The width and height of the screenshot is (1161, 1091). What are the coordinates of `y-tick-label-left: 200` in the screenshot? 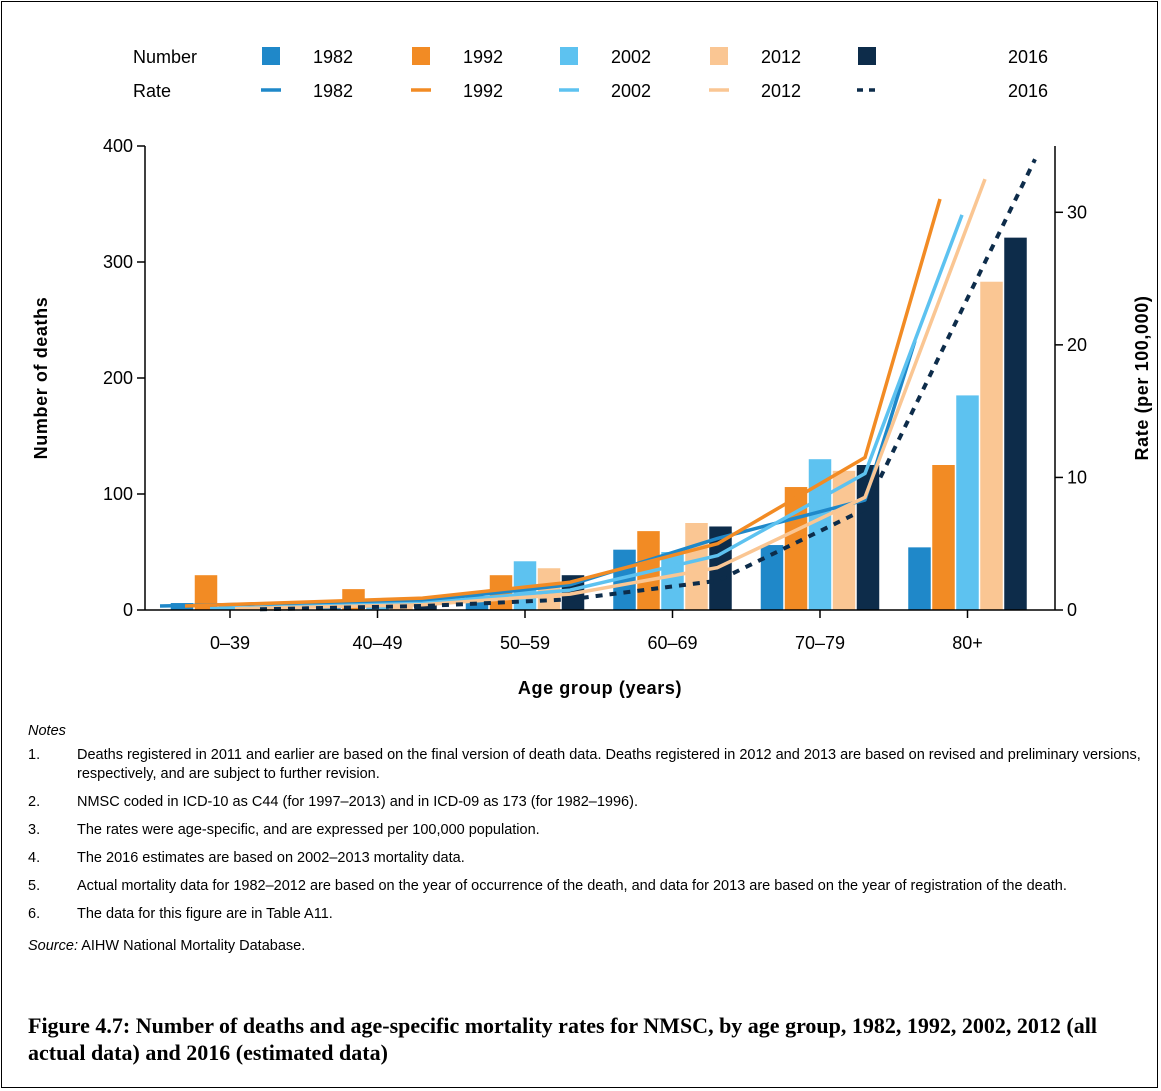 It's located at (118, 378).